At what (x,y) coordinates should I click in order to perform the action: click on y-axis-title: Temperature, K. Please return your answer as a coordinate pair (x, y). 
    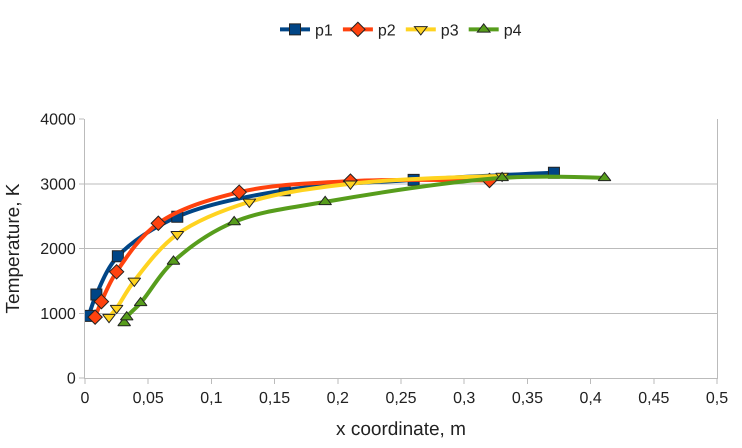
    Looking at the image, I should click on (13, 248).